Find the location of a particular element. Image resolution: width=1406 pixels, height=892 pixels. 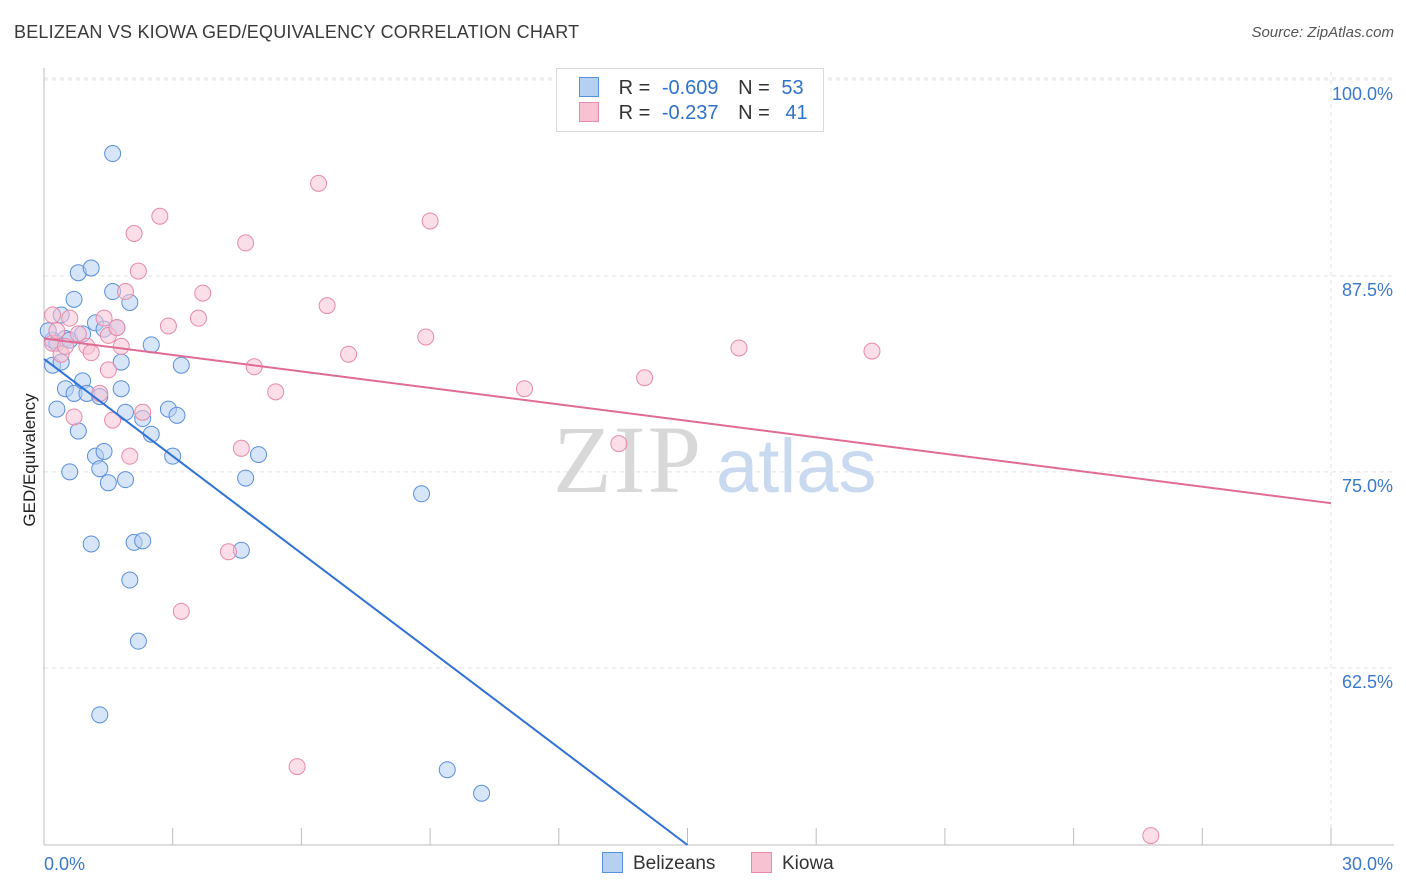

y-tick-label: 87.5% is located at coordinates (1367, 290).